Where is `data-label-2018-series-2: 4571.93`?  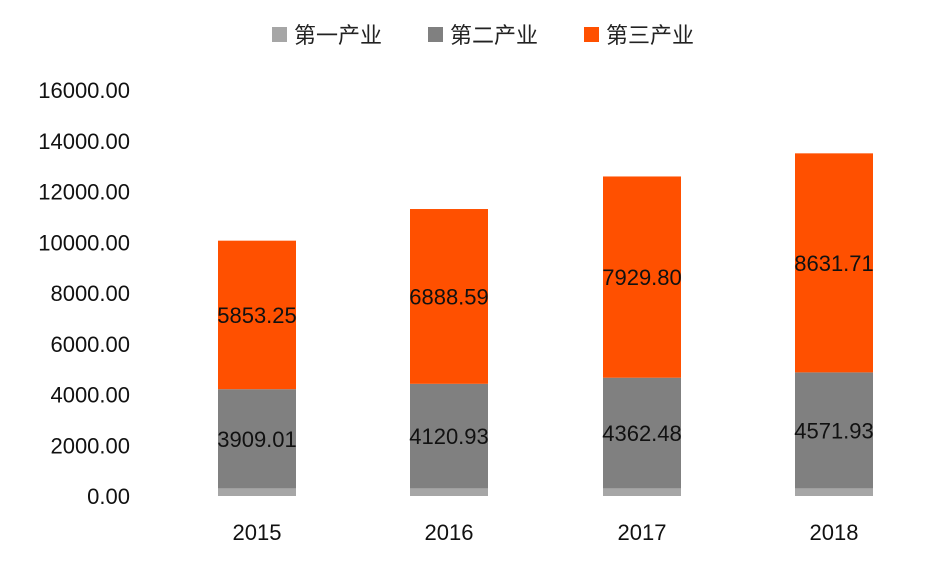 data-label-2018-series-2: 4571.93 is located at coordinates (834, 430).